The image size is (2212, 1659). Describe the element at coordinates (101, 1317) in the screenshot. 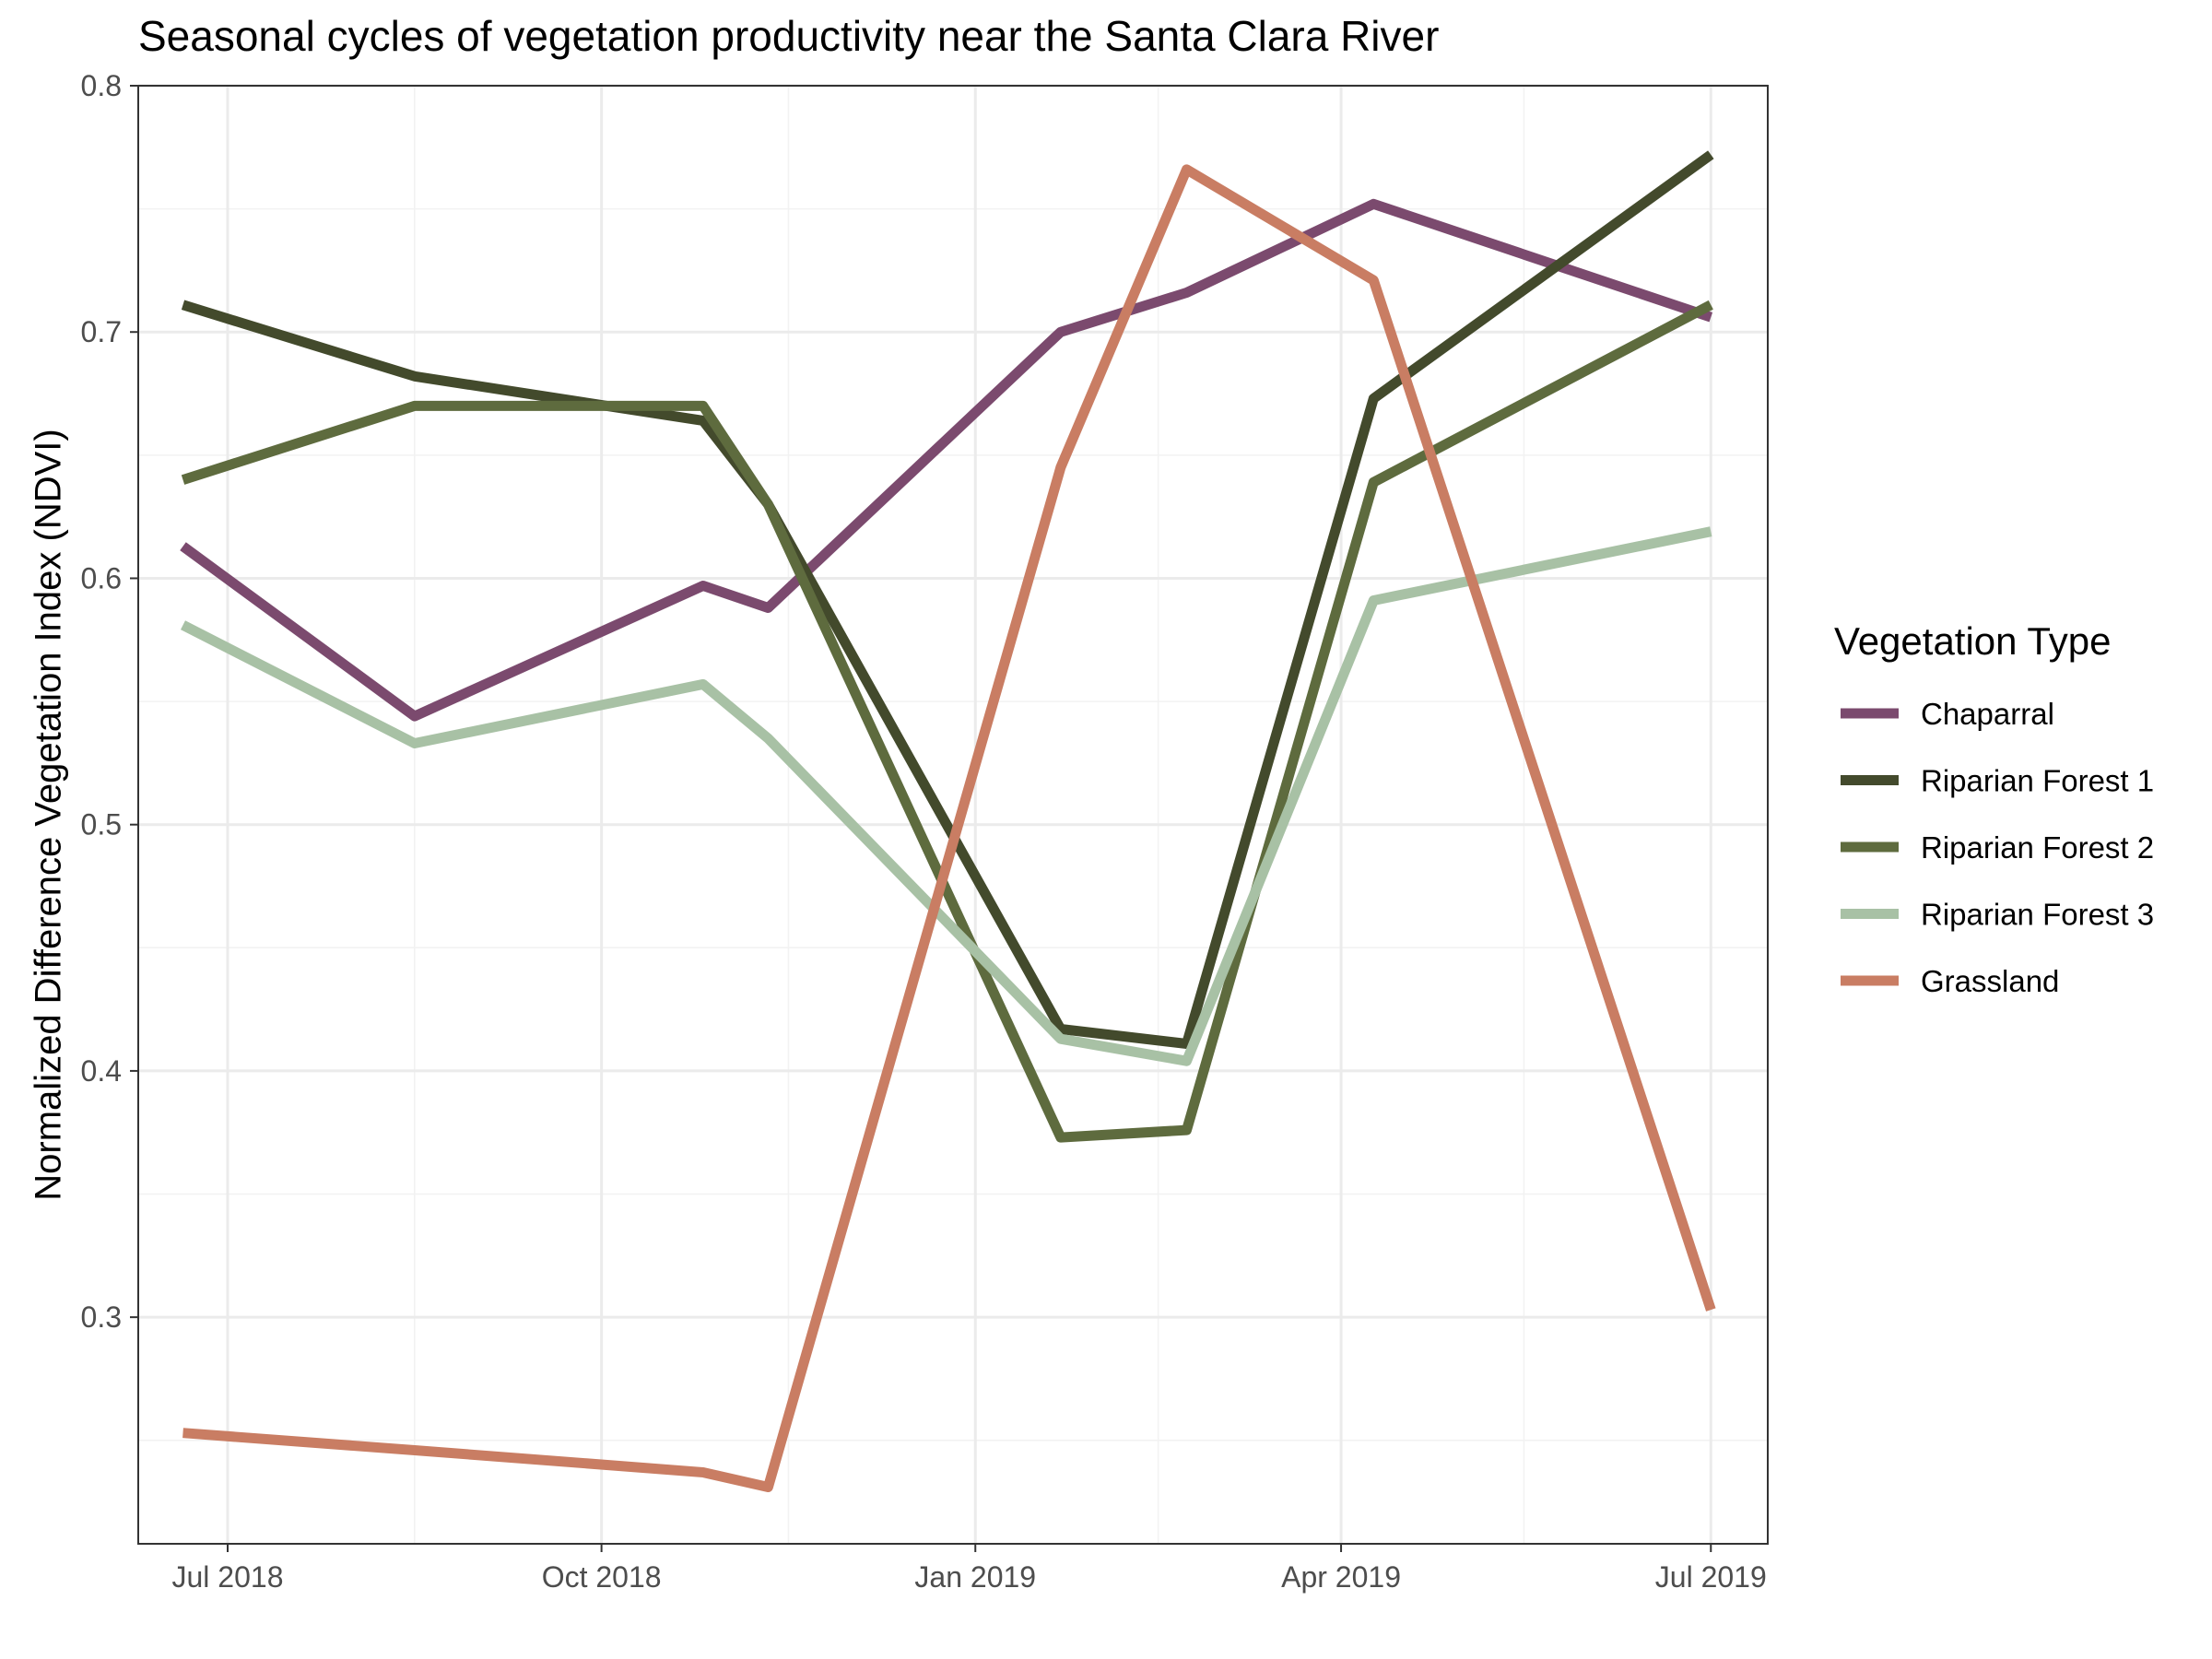

I see `y-tick-label: 0.3` at that location.